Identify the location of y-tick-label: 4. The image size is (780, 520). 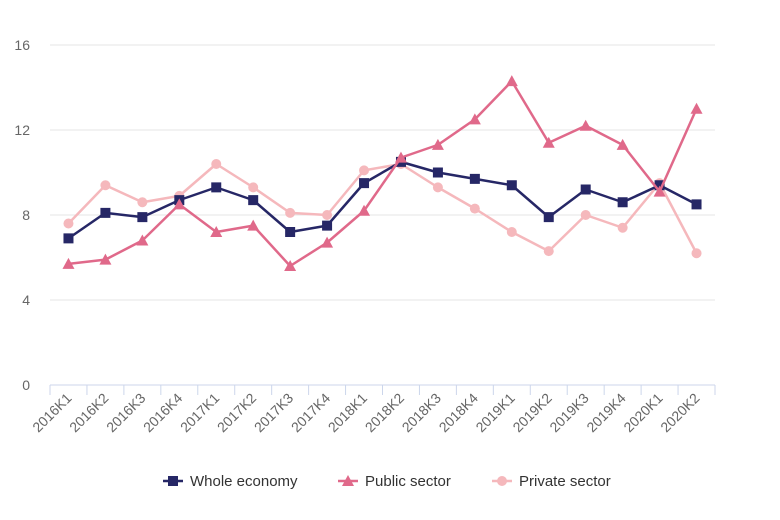
(26, 300).